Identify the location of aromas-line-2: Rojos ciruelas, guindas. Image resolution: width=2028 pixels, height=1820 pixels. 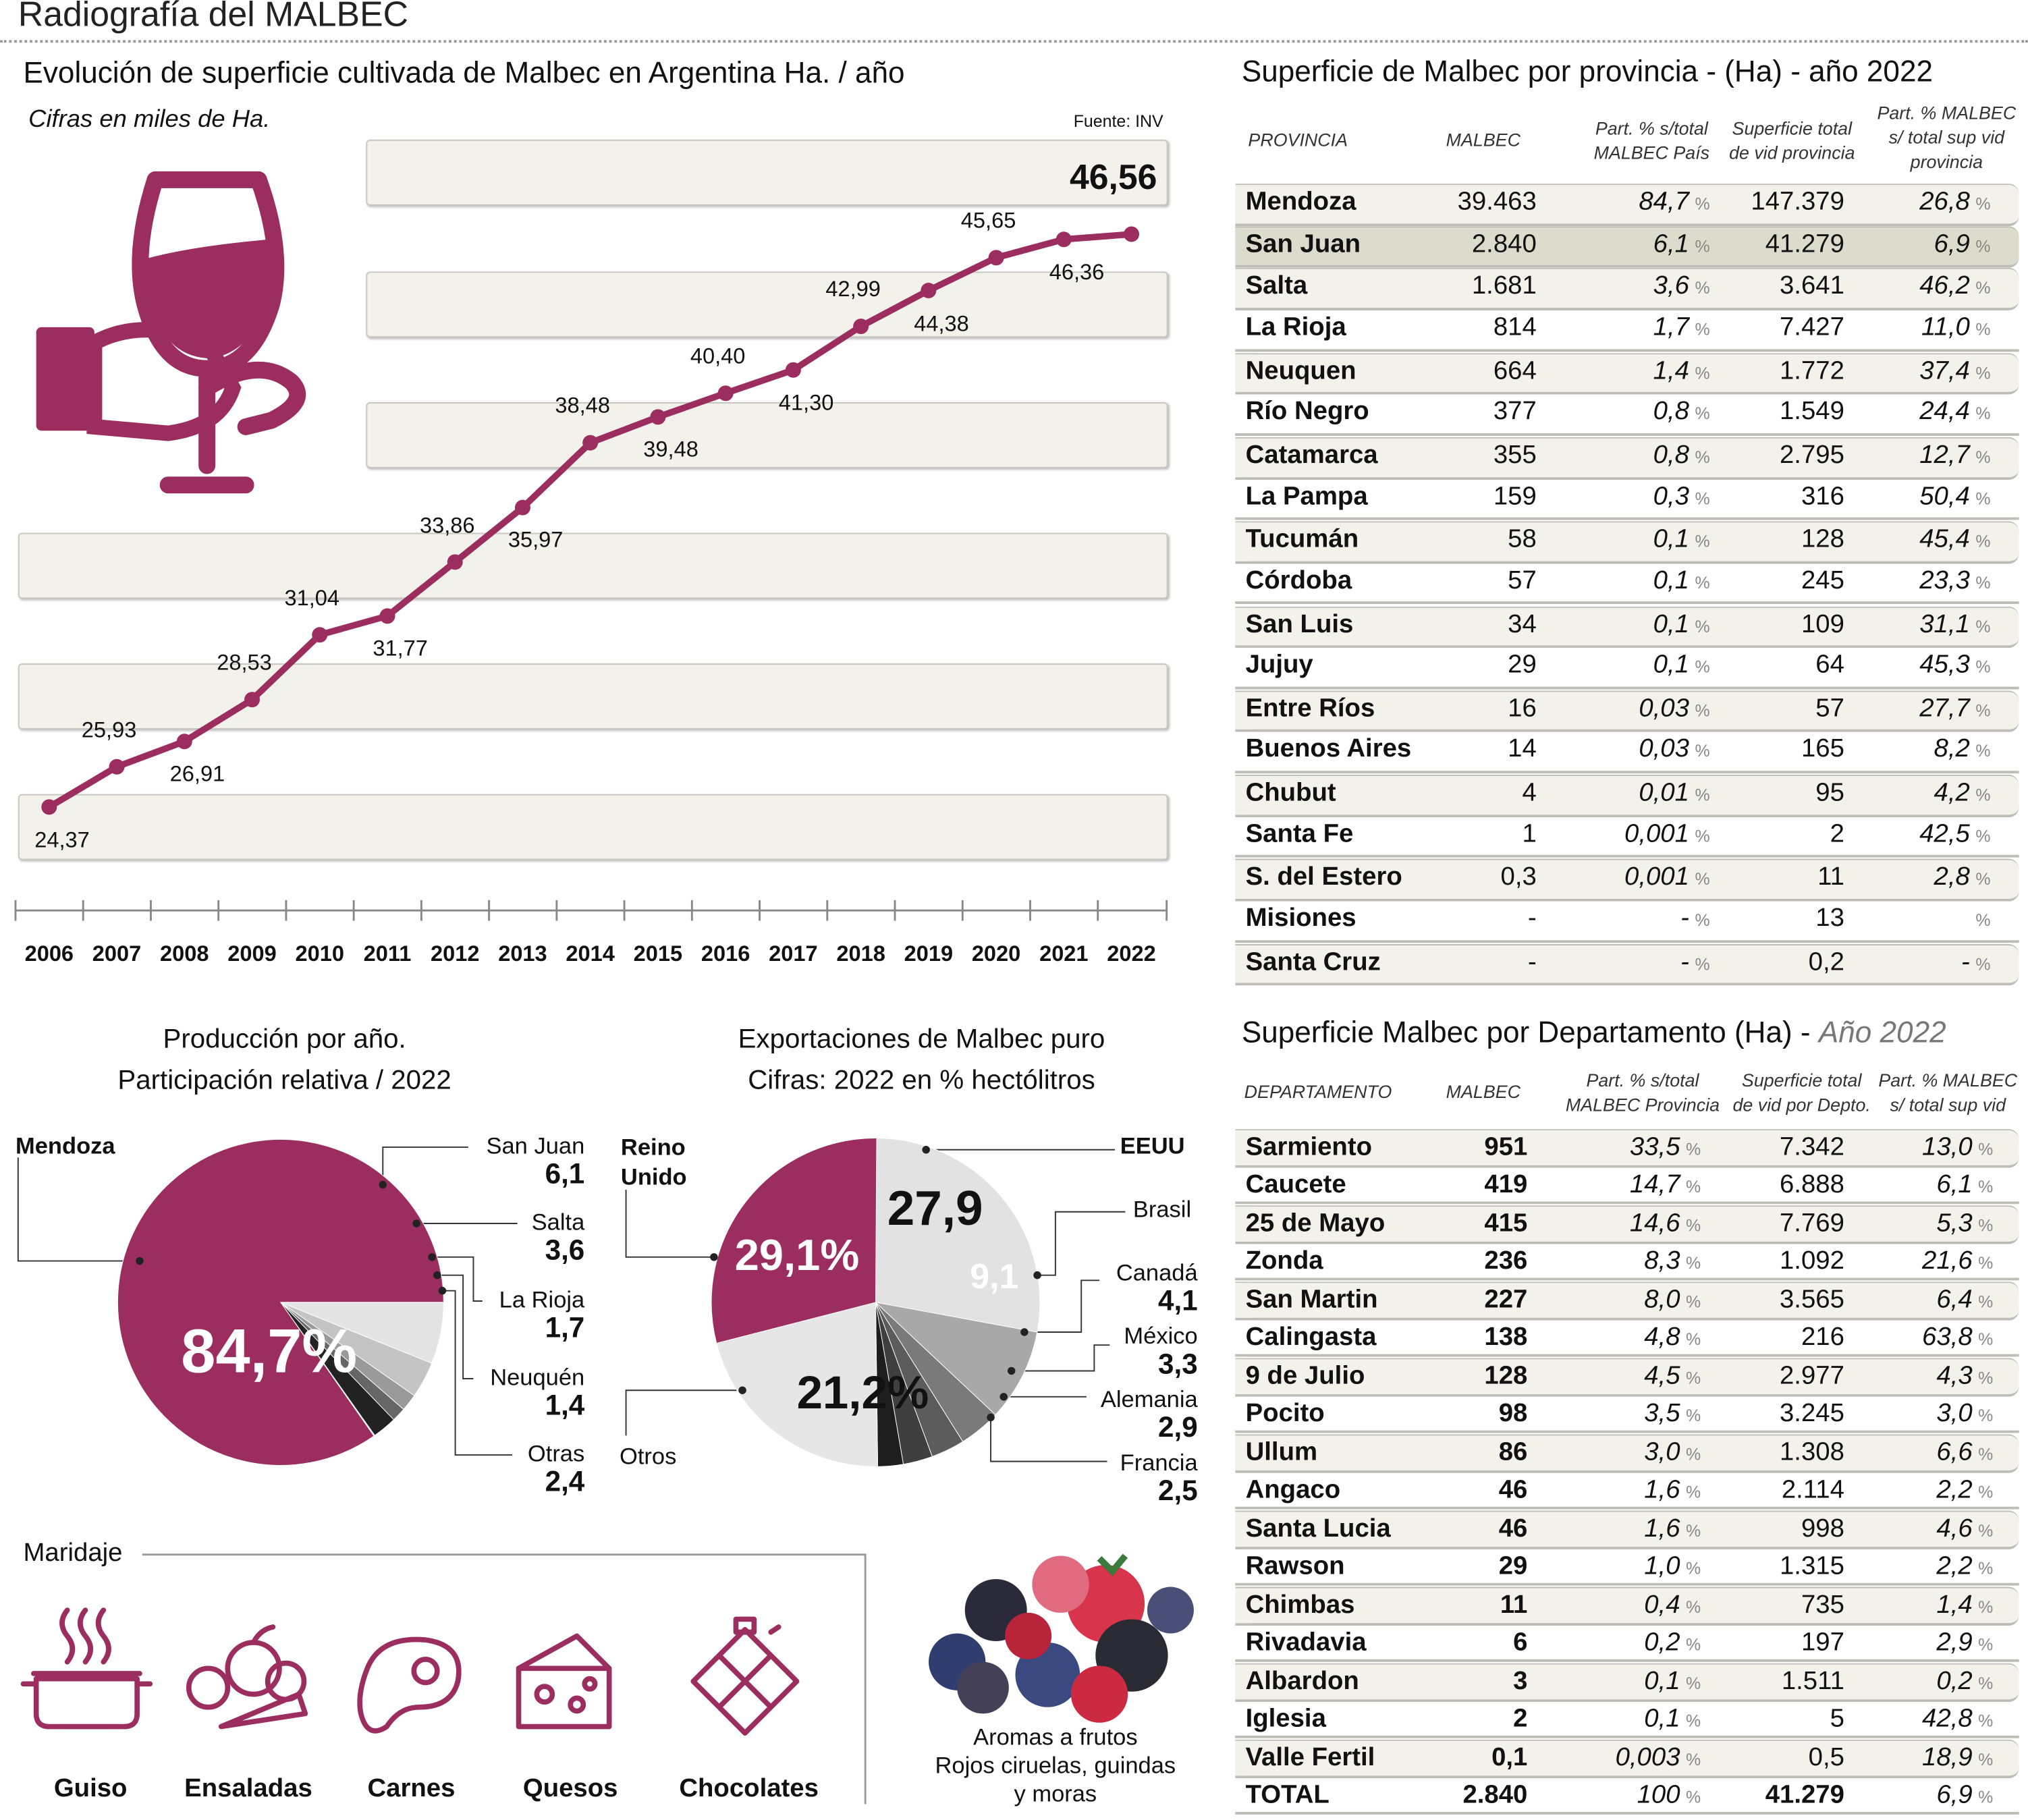
(1055, 1766).